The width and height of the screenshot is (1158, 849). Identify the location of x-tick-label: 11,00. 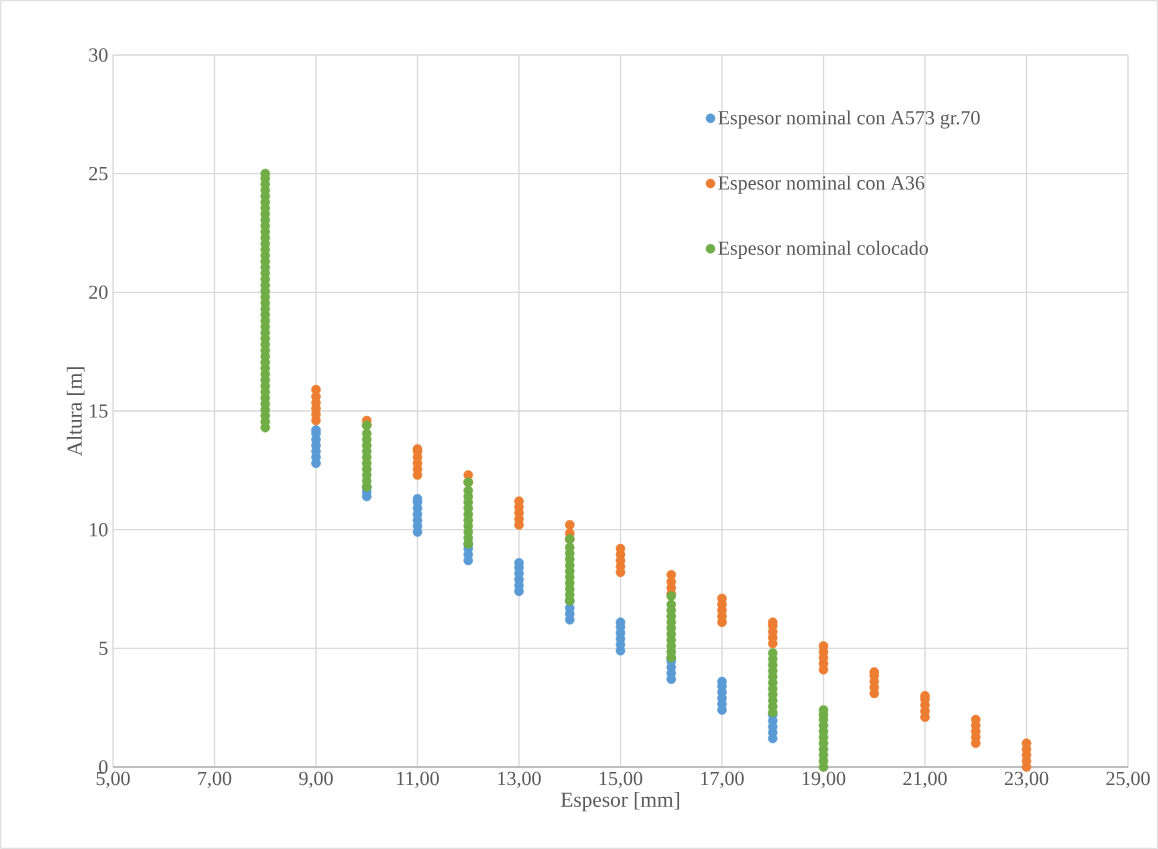
(418, 780).